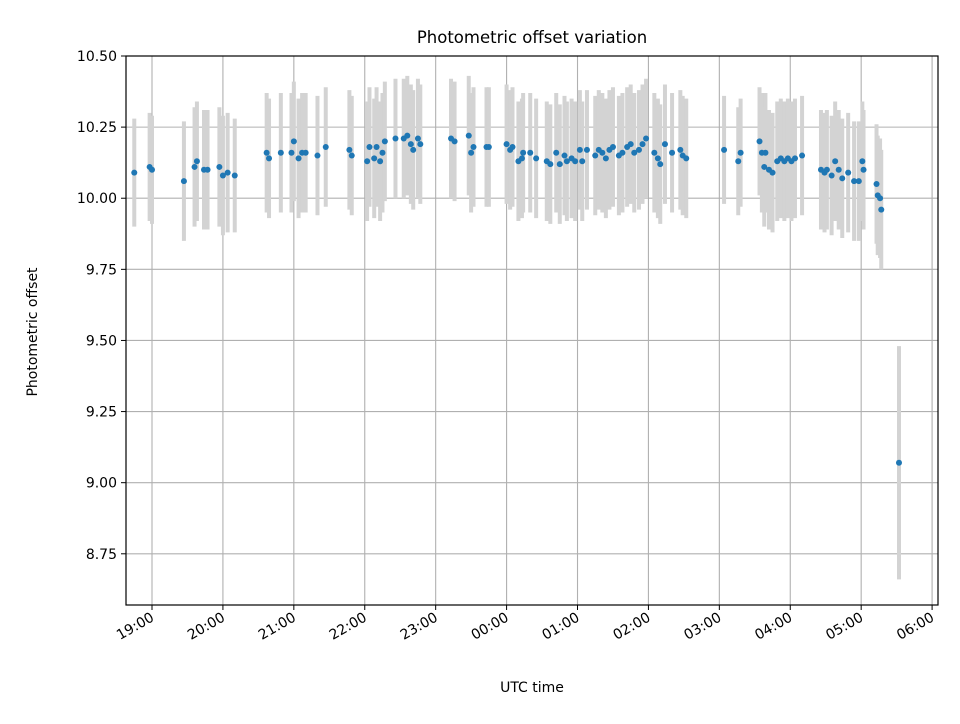  I want to click on chart-title: Photometric offset variation, so click(532, 37).